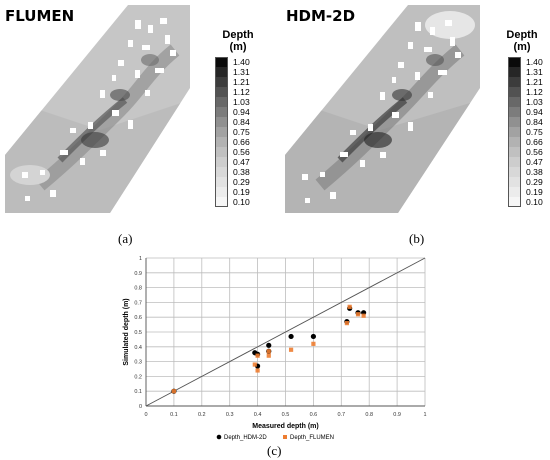 The image size is (550, 460). Describe the element at coordinates (232, 172) in the screenshot. I see `legend-a-row: 0.38` at that location.